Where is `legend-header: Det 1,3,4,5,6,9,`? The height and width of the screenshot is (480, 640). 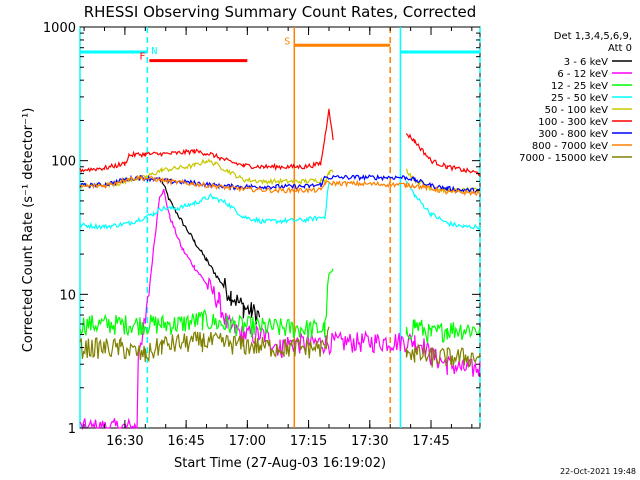 legend-header: Det 1,3,4,5,6,9, is located at coordinates (593, 36).